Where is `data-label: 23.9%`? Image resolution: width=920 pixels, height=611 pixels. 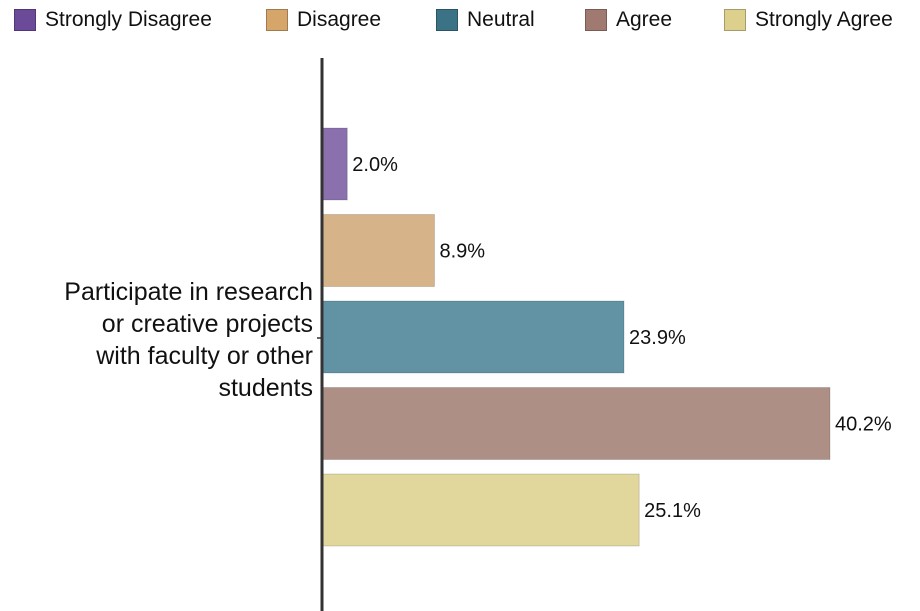 data-label: 23.9% is located at coordinates (657, 338).